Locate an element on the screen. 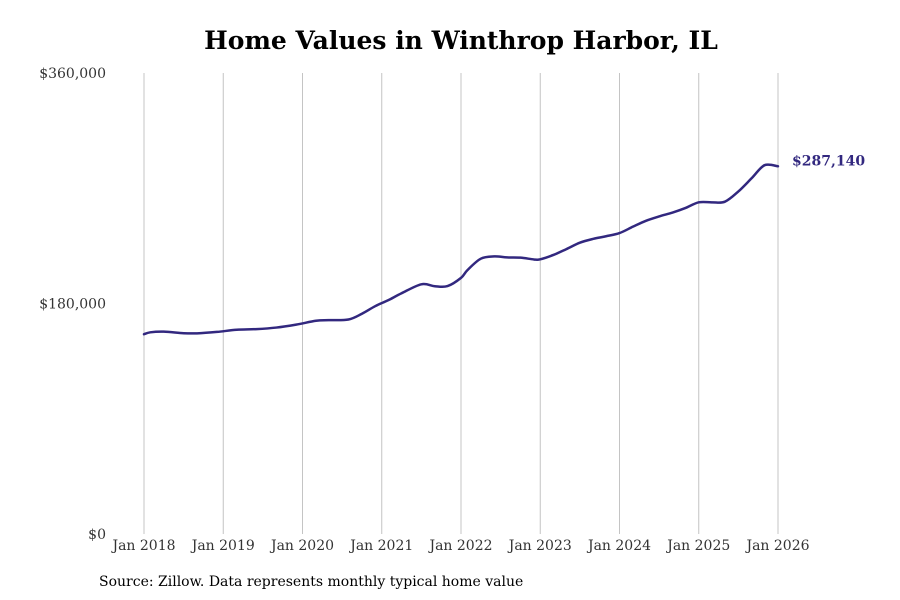 This screenshot has height=600, width=900. y-tick-label: $360,000 is located at coordinates (72, 74).